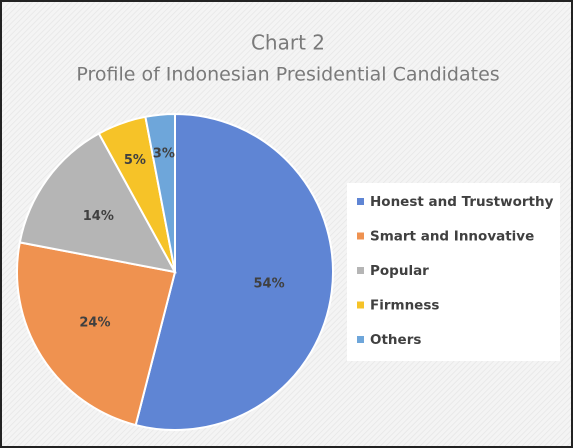 This screenshot has width=573, height=448. Describe the element at coordinates (399, 271) in the screenshot. I see `legend-label: Popular` at that location.